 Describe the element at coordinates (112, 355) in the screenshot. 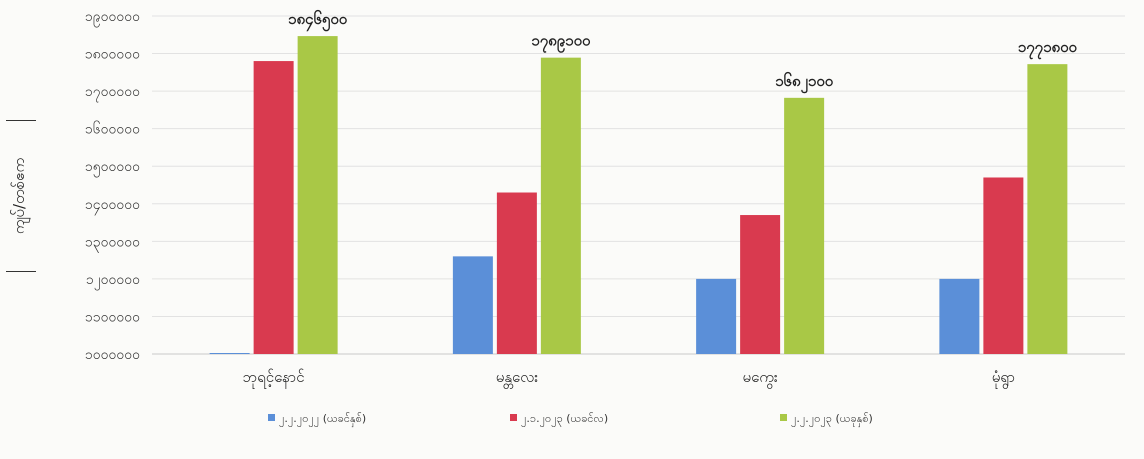

I see `y-tick-label: ၁၀၀၀၀၀၀` at that location.